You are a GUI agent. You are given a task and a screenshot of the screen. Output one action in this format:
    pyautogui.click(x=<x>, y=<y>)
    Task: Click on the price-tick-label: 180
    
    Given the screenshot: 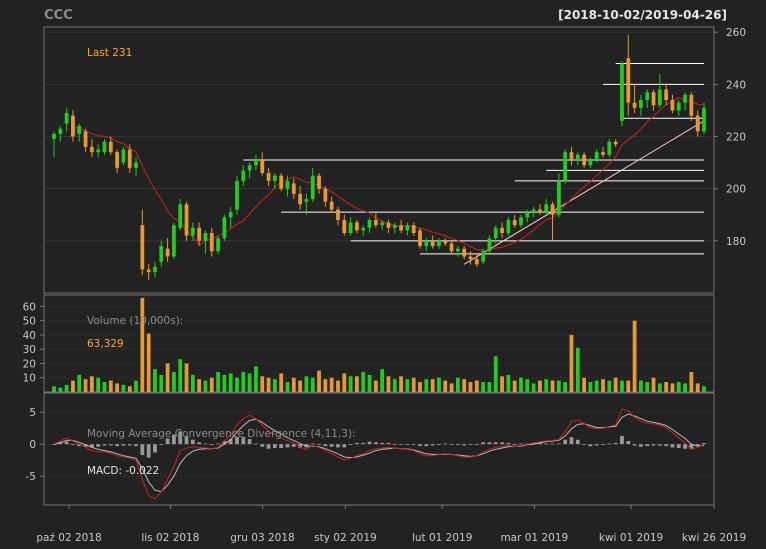 What is the action you would take?
    pyautogui.click(x=736, y=242)
    